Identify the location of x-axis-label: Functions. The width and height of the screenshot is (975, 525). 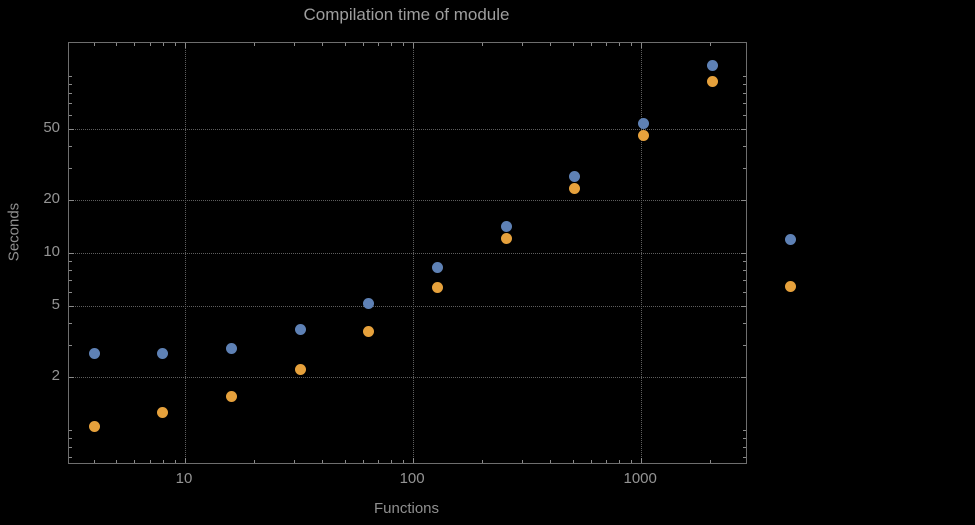
(406, 508).